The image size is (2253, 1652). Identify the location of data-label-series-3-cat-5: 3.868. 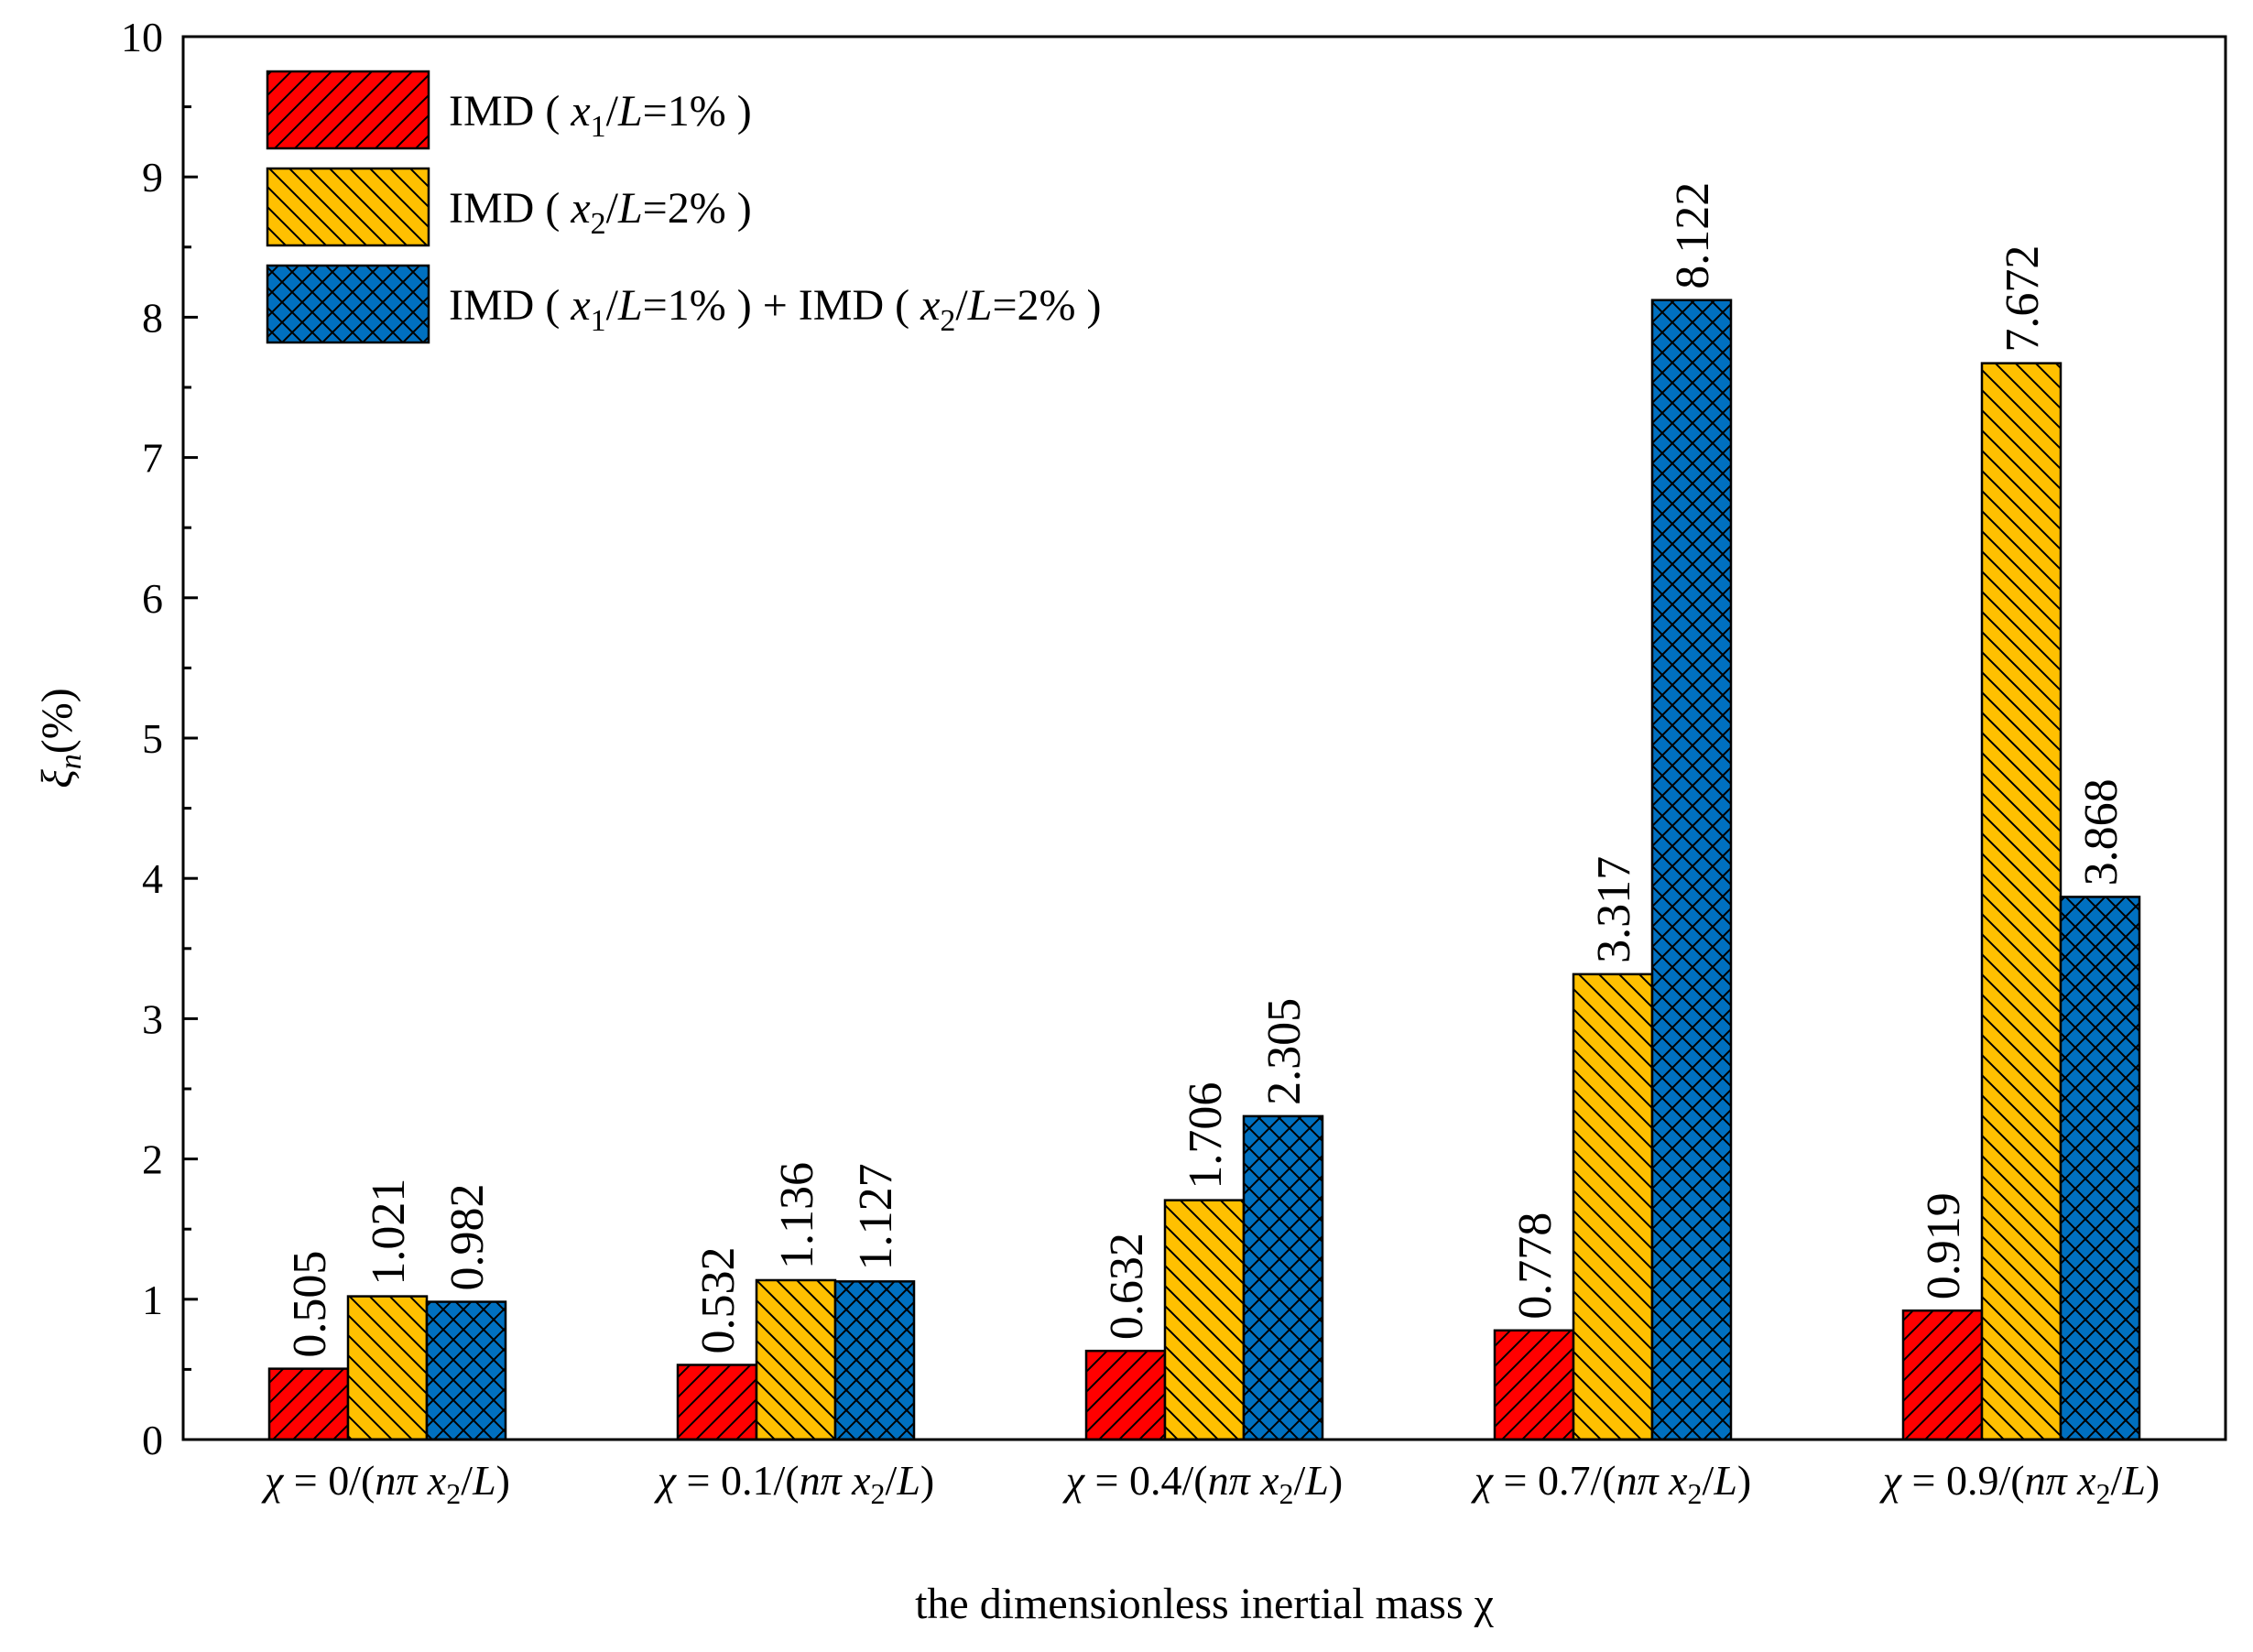
(2101, 832).